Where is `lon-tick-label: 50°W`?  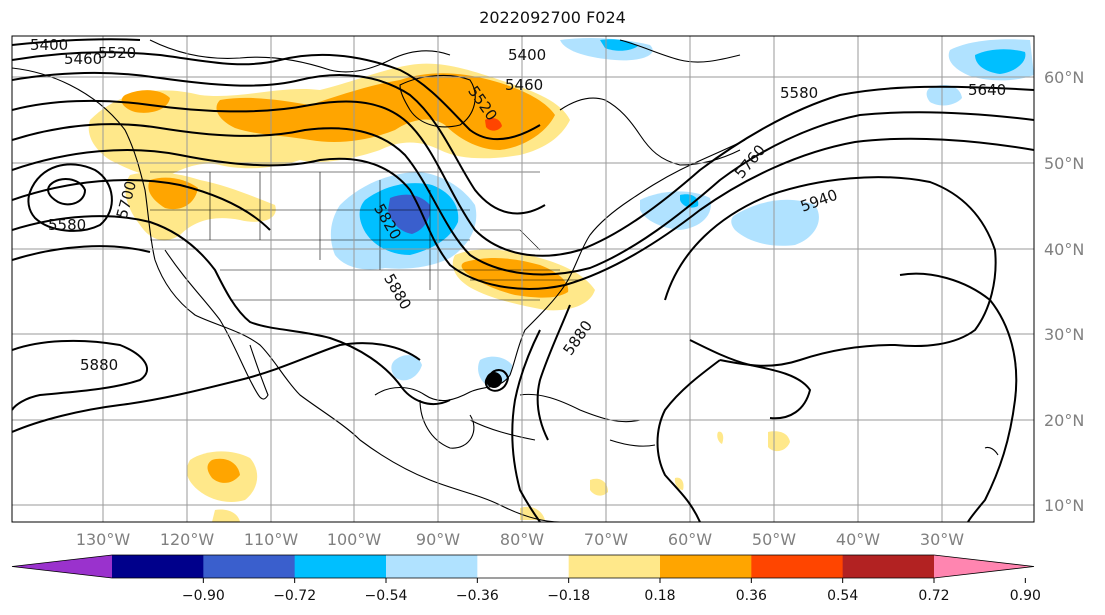 lon-tick-label: 50°W is located at coordinates (774, 539).